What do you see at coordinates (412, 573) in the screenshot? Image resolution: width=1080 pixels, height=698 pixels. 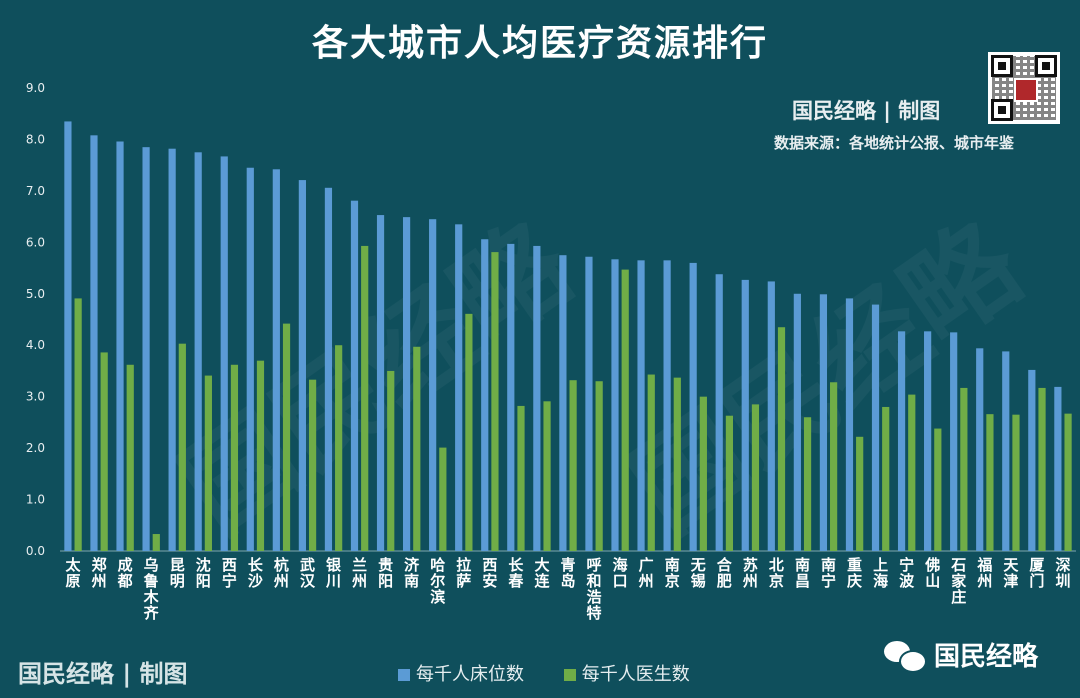 I see `x-tick-label: 济南` at bounding box center [412, 573].